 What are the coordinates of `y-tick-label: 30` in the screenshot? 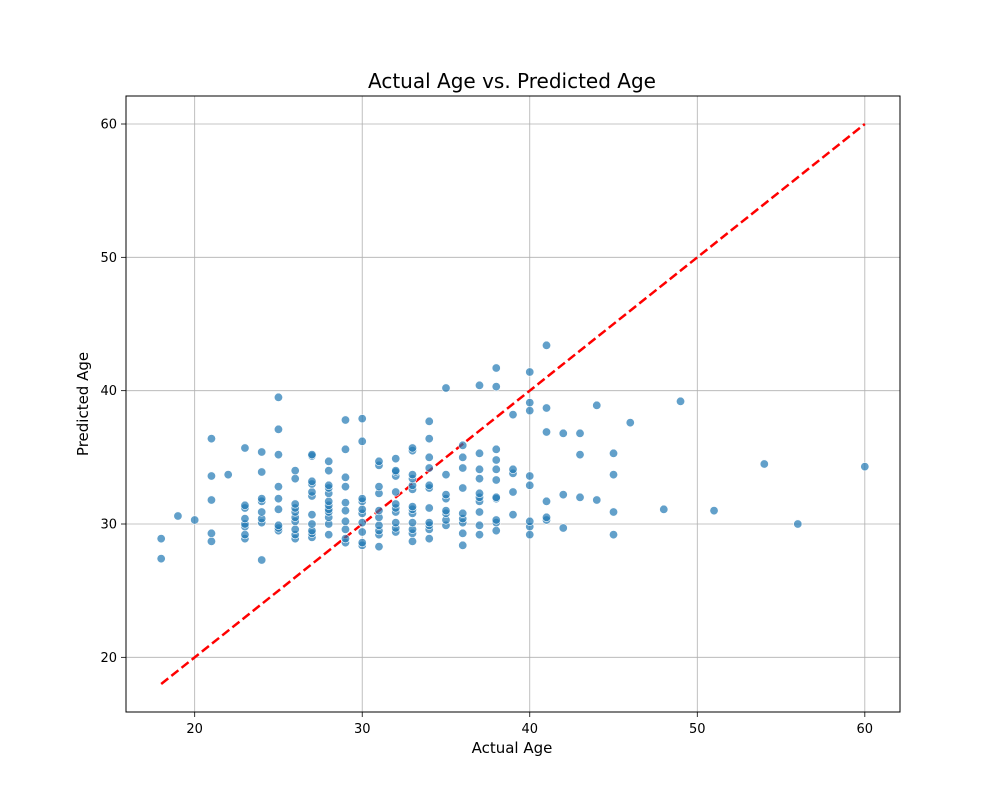 It's located at (108, 525).